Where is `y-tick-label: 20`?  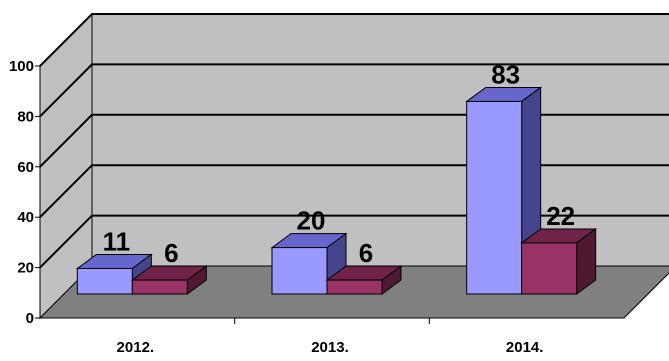
y-tick-label: 20 is located at coordinates (25, 268).